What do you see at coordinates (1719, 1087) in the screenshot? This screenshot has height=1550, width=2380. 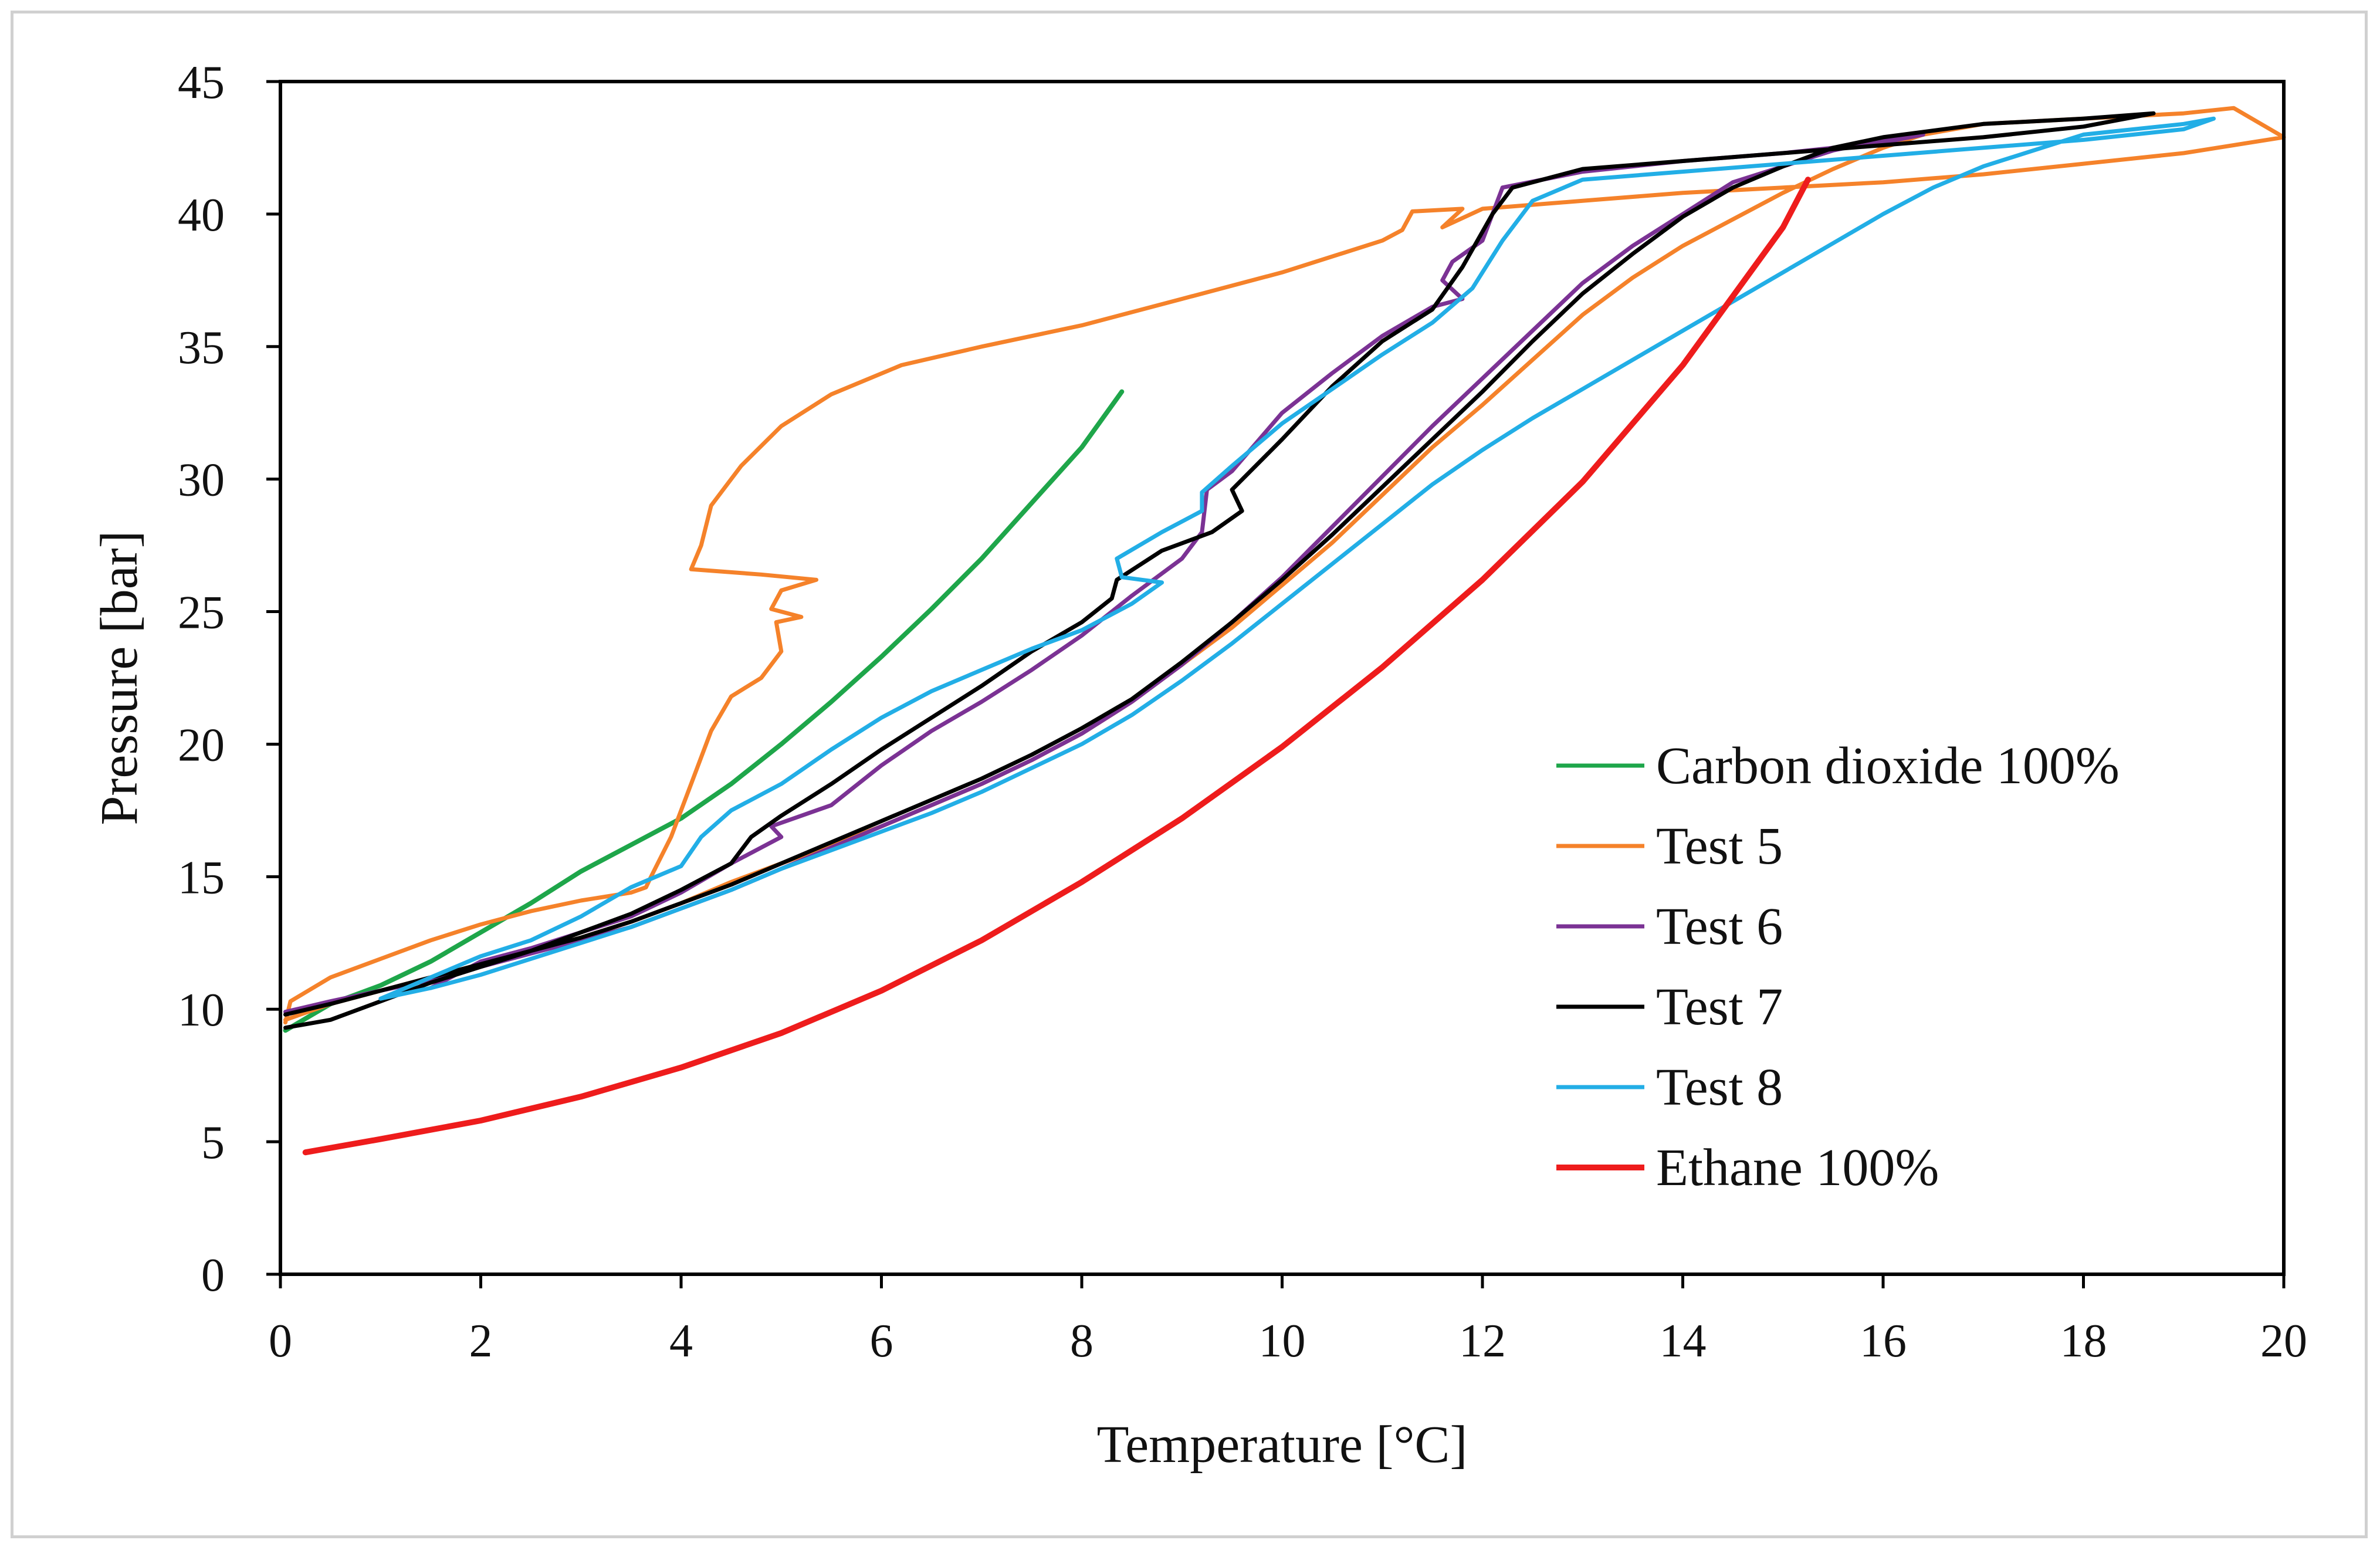 I see `legend-label-test-8: Test 8` at bounding box center [1719, 1087].